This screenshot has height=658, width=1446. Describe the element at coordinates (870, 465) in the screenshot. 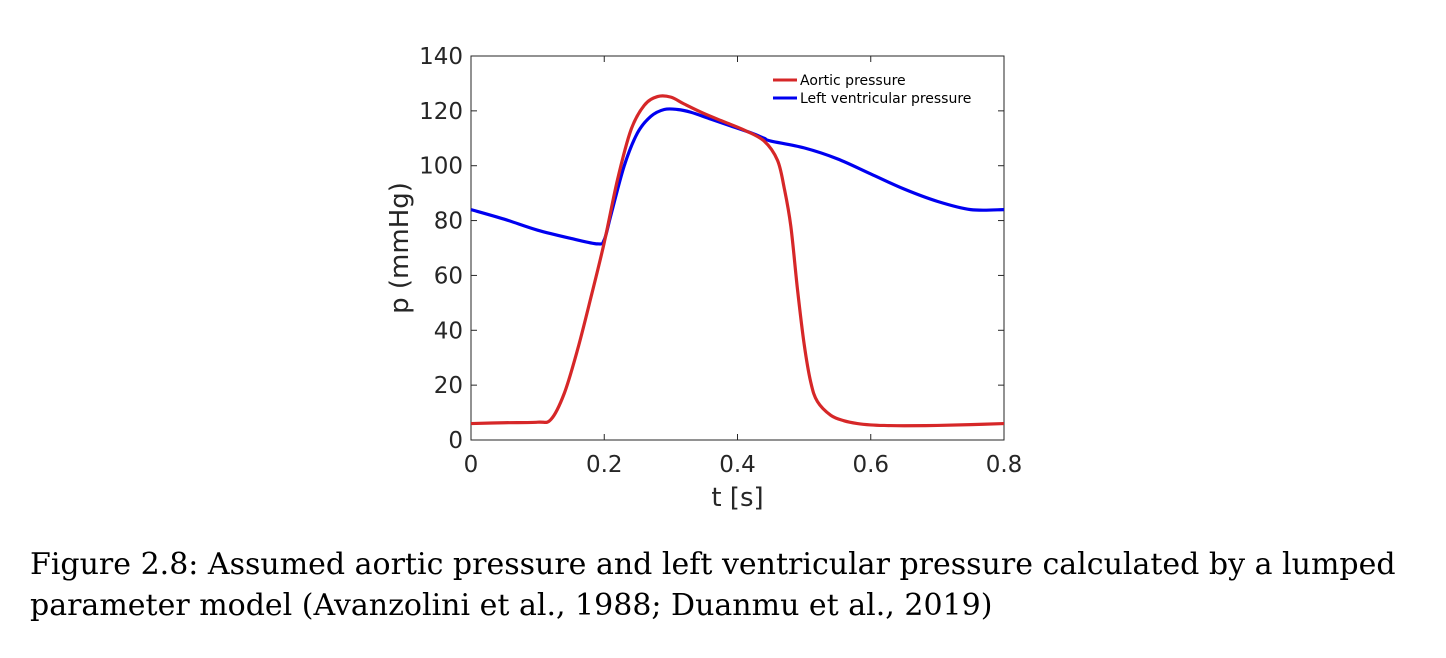

I see `x-tick-label: 0.6` at that location.